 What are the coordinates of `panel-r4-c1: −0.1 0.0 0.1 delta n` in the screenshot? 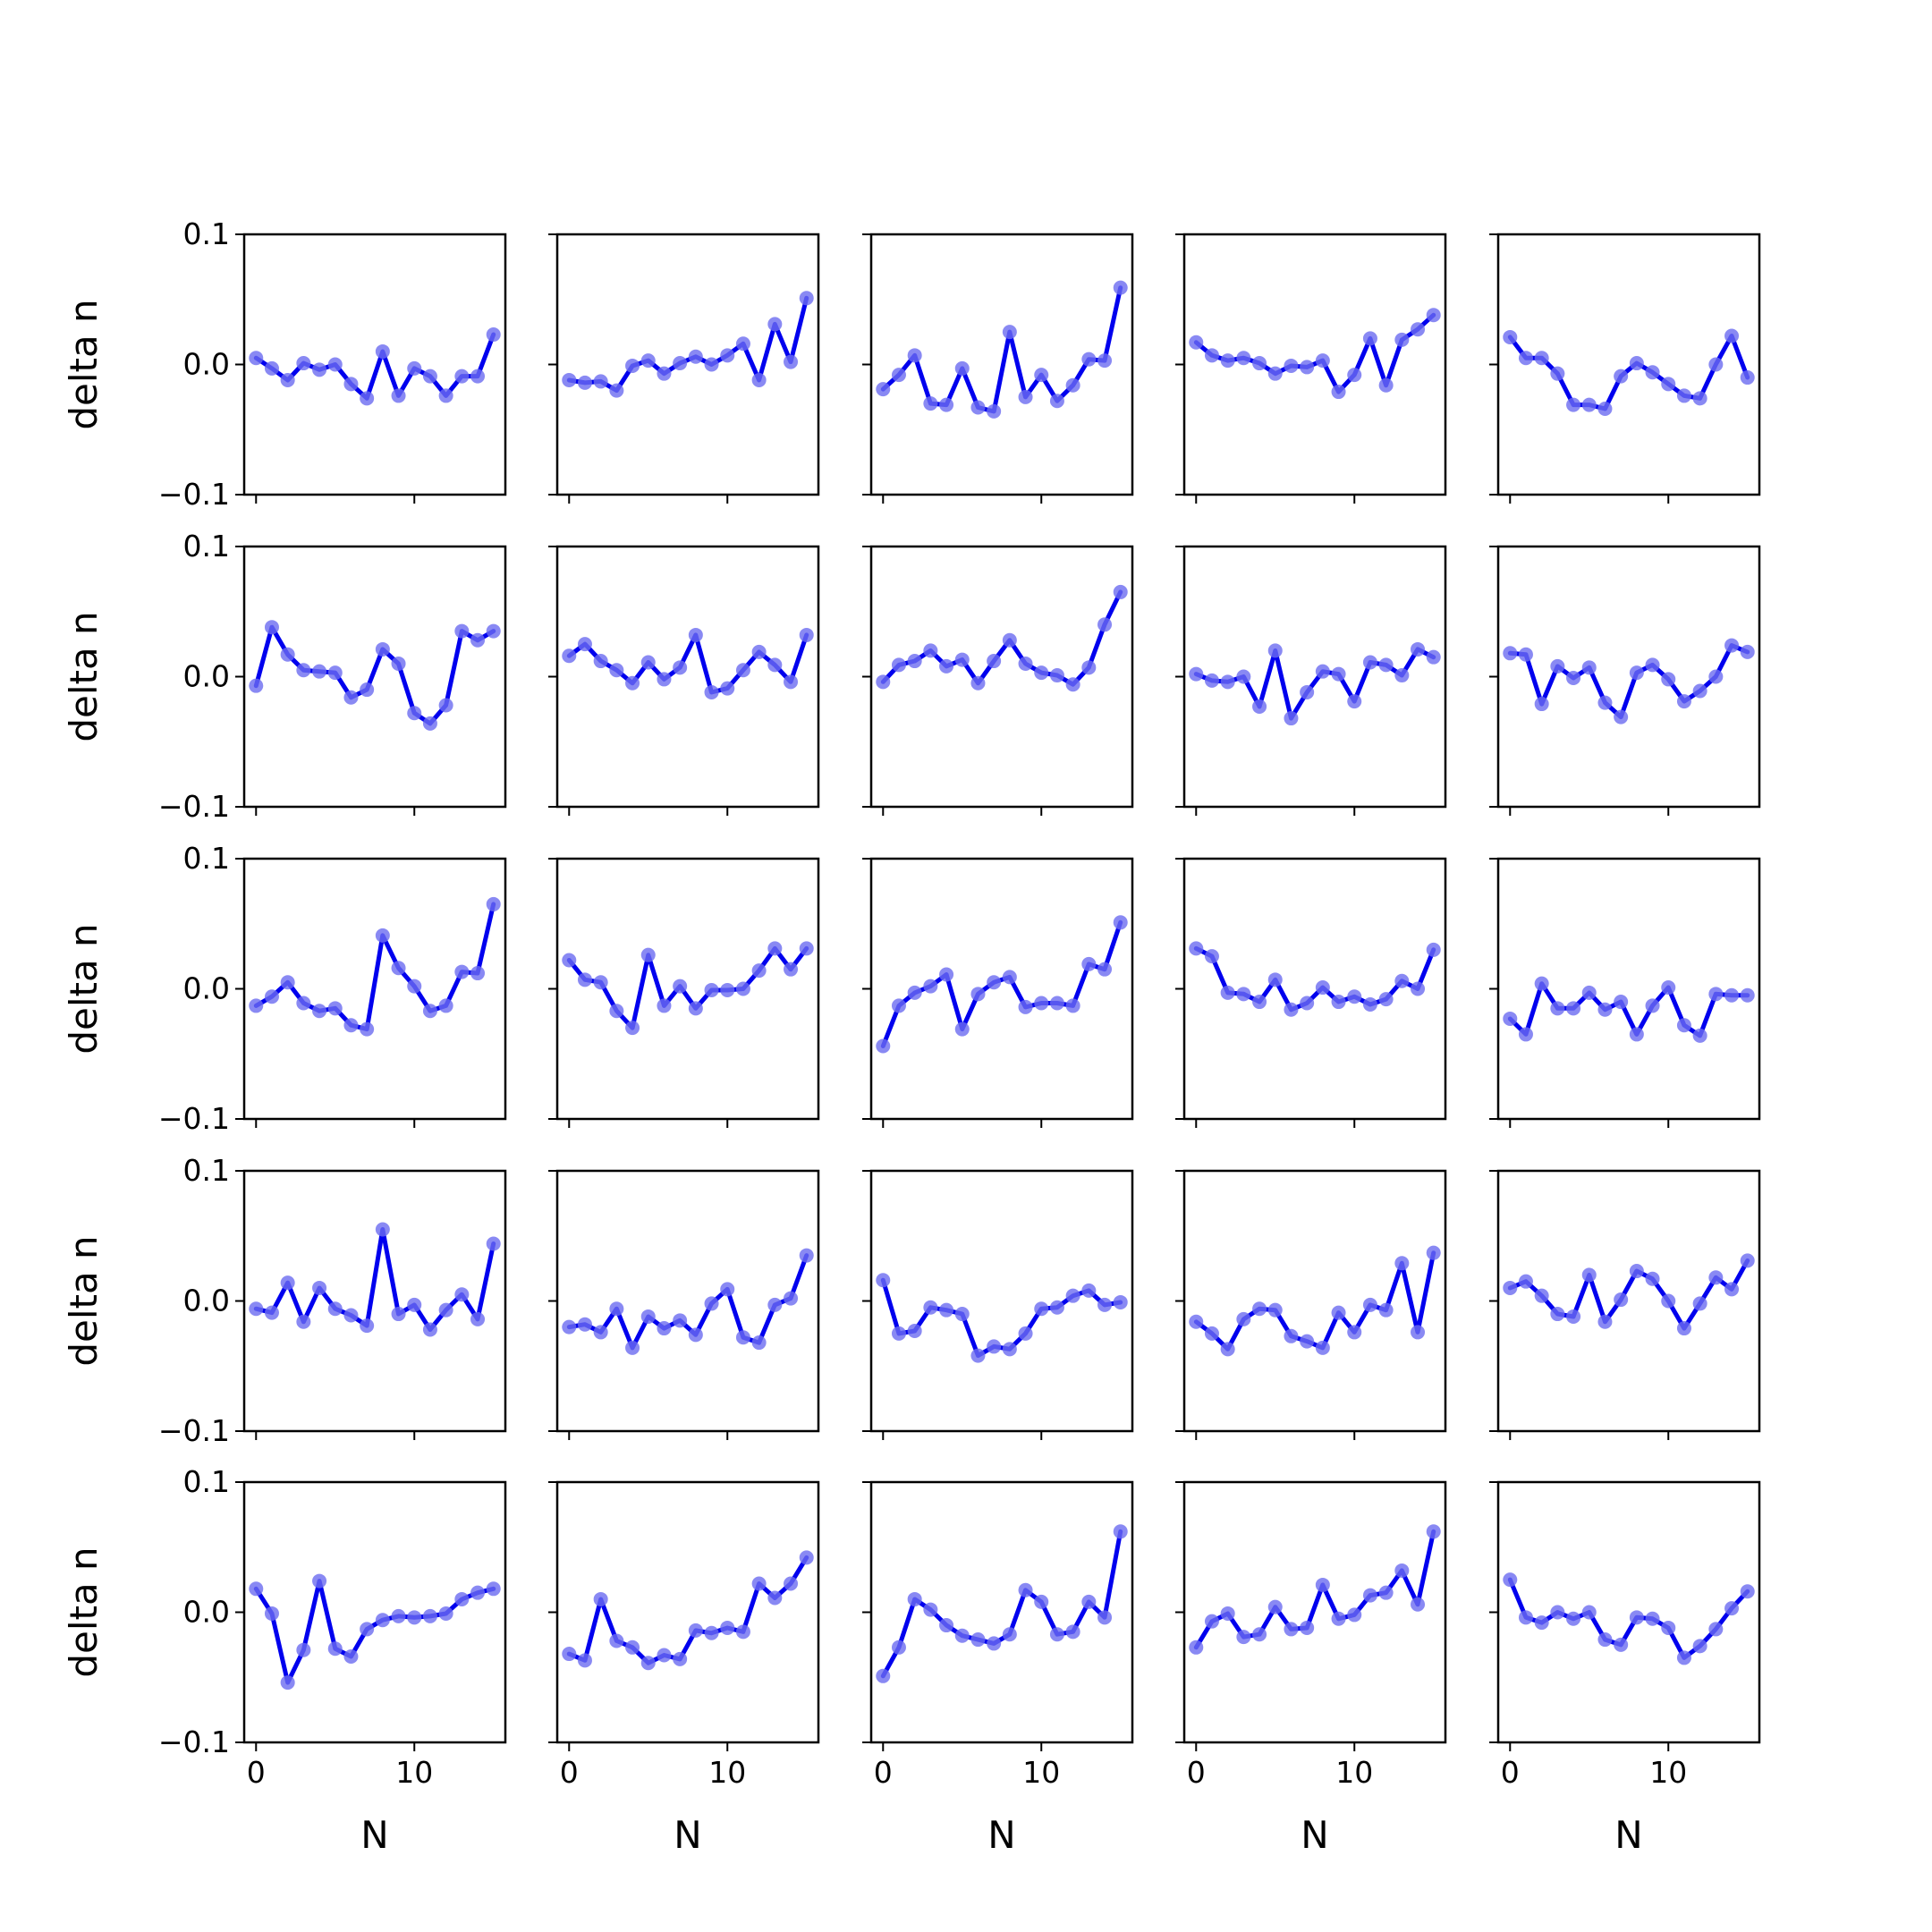 It's located at (284, 1300).